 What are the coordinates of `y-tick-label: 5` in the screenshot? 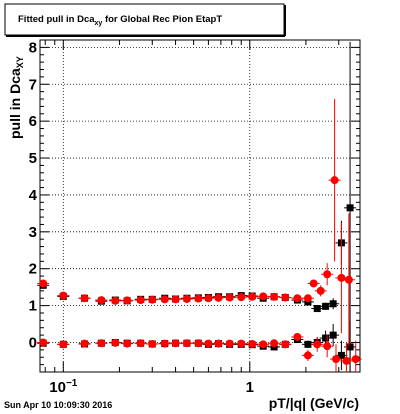 It's located at (33, 158).